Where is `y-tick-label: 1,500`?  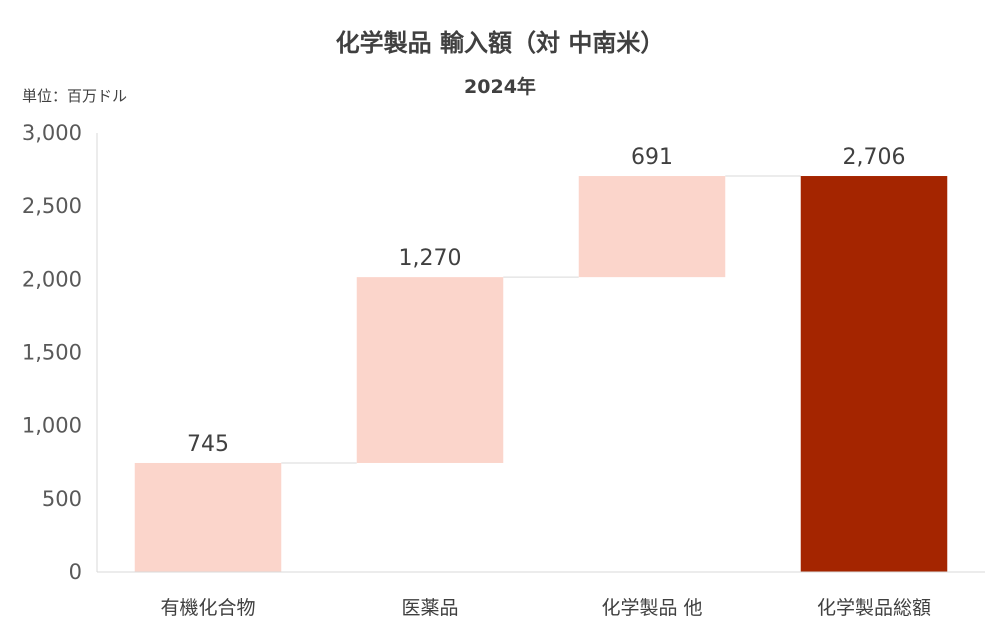 y-tick-label: 1,500 is located at coordinates (52, 353).